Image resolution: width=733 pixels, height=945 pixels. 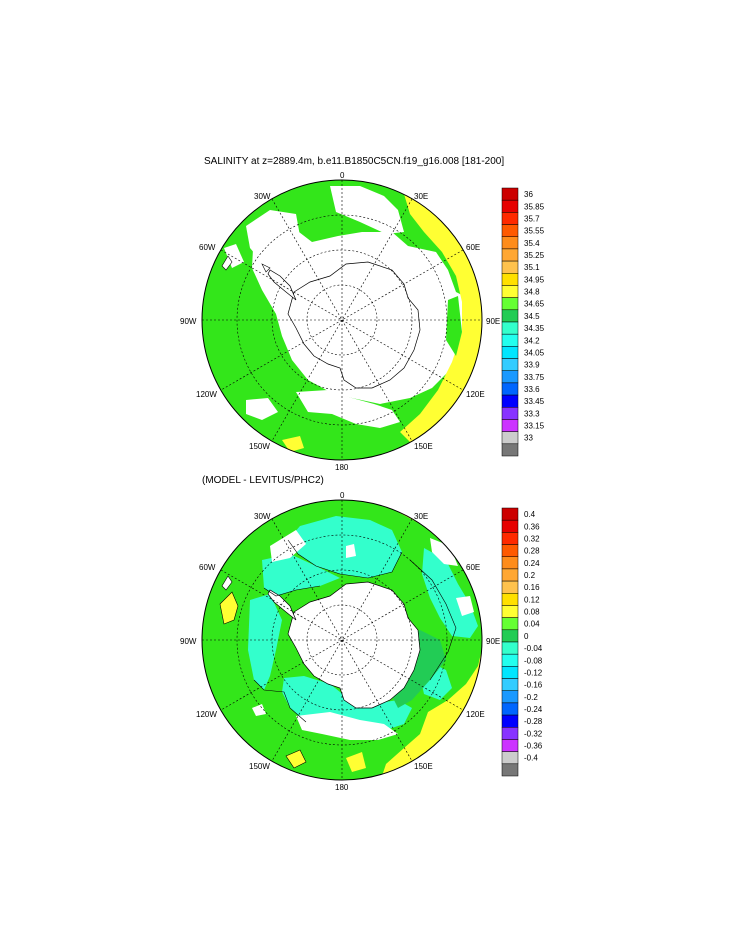 What do you see at coordinates (206, 714) in the screenshot?
I see `lon-label: 120W` at bounding box center [206, 714].